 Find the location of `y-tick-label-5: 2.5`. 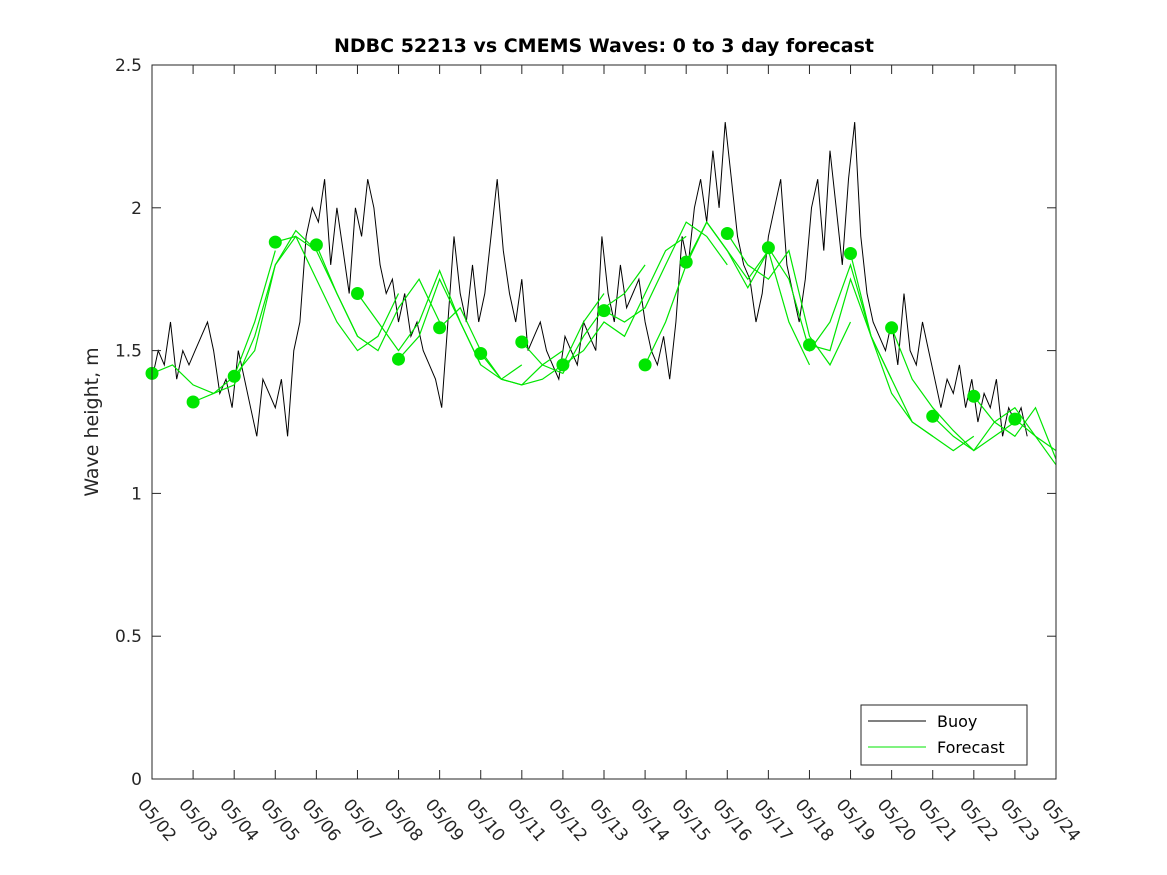

y-tick-label-5: 2.5 is located at coordinates (128, 66).